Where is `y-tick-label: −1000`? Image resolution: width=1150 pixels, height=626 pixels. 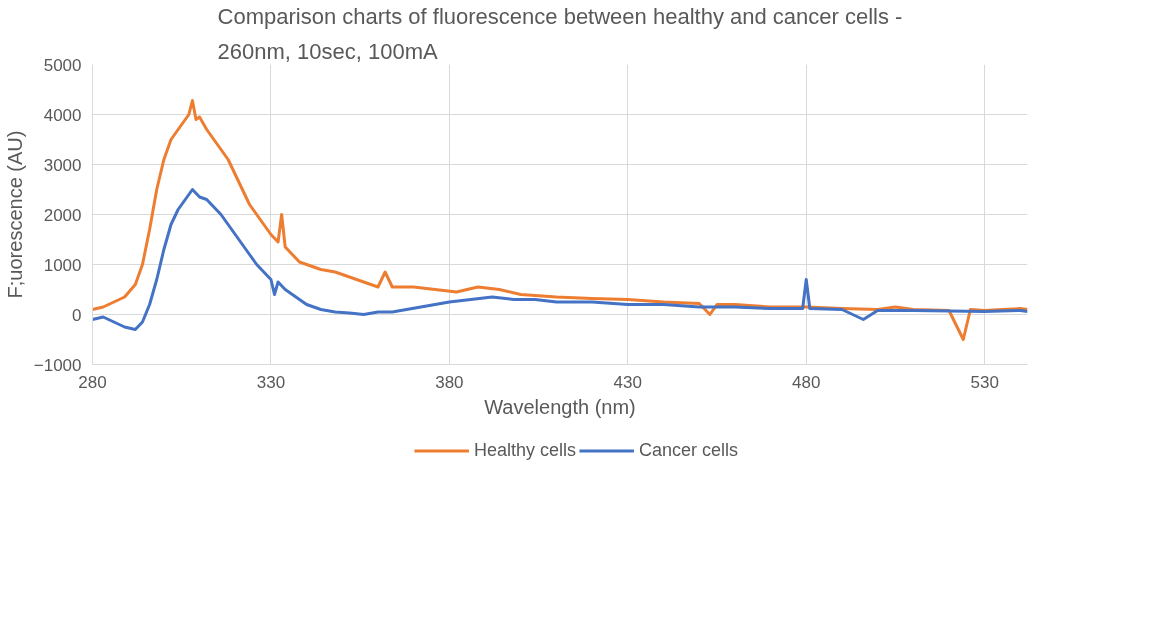 y-tick-label: −1000 is located at coordinates (57, 365).